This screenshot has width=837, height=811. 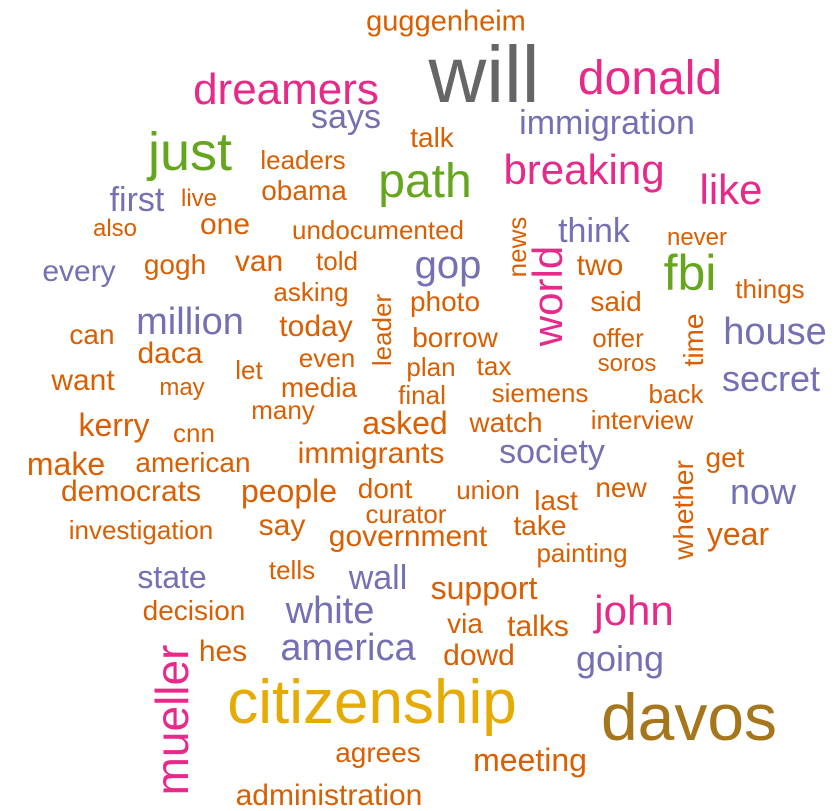 What do you see at coordinates (223, 651) in the screenshot?
I see `word-hes: hes` at bounding box center [223, 651].